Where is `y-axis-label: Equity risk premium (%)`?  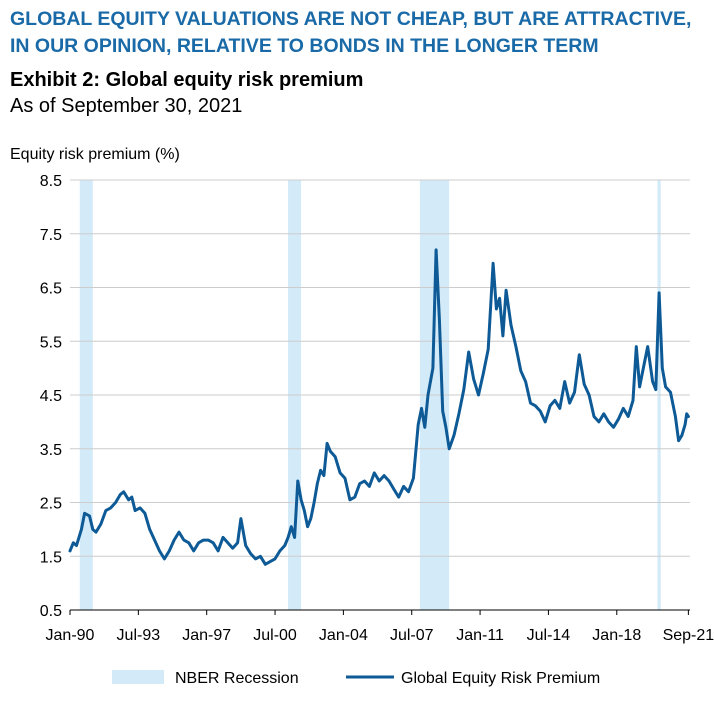 y-axis-label: Equity risk premium (%) is located at coordinates (95, 154).